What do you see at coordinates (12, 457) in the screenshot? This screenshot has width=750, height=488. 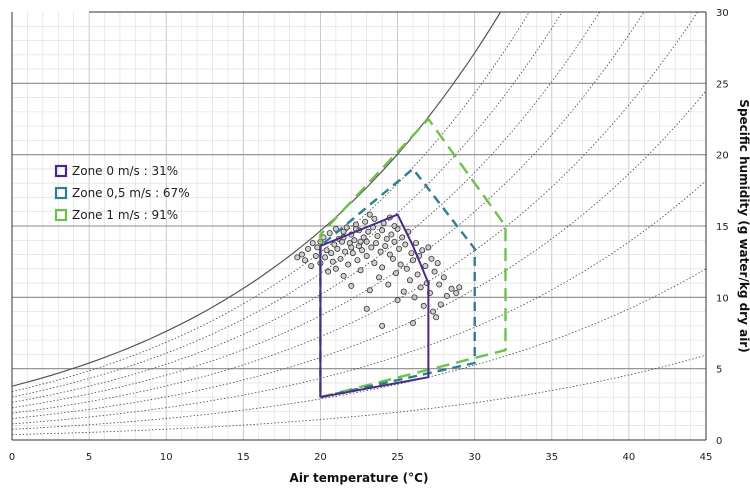 I see `x-tick-label: 0` at bounding box center [12, 457].